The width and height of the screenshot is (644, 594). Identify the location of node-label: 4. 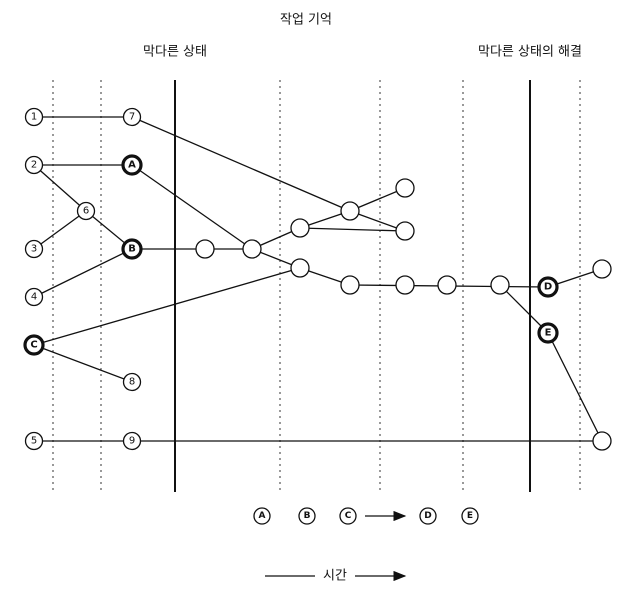
(34, 297).